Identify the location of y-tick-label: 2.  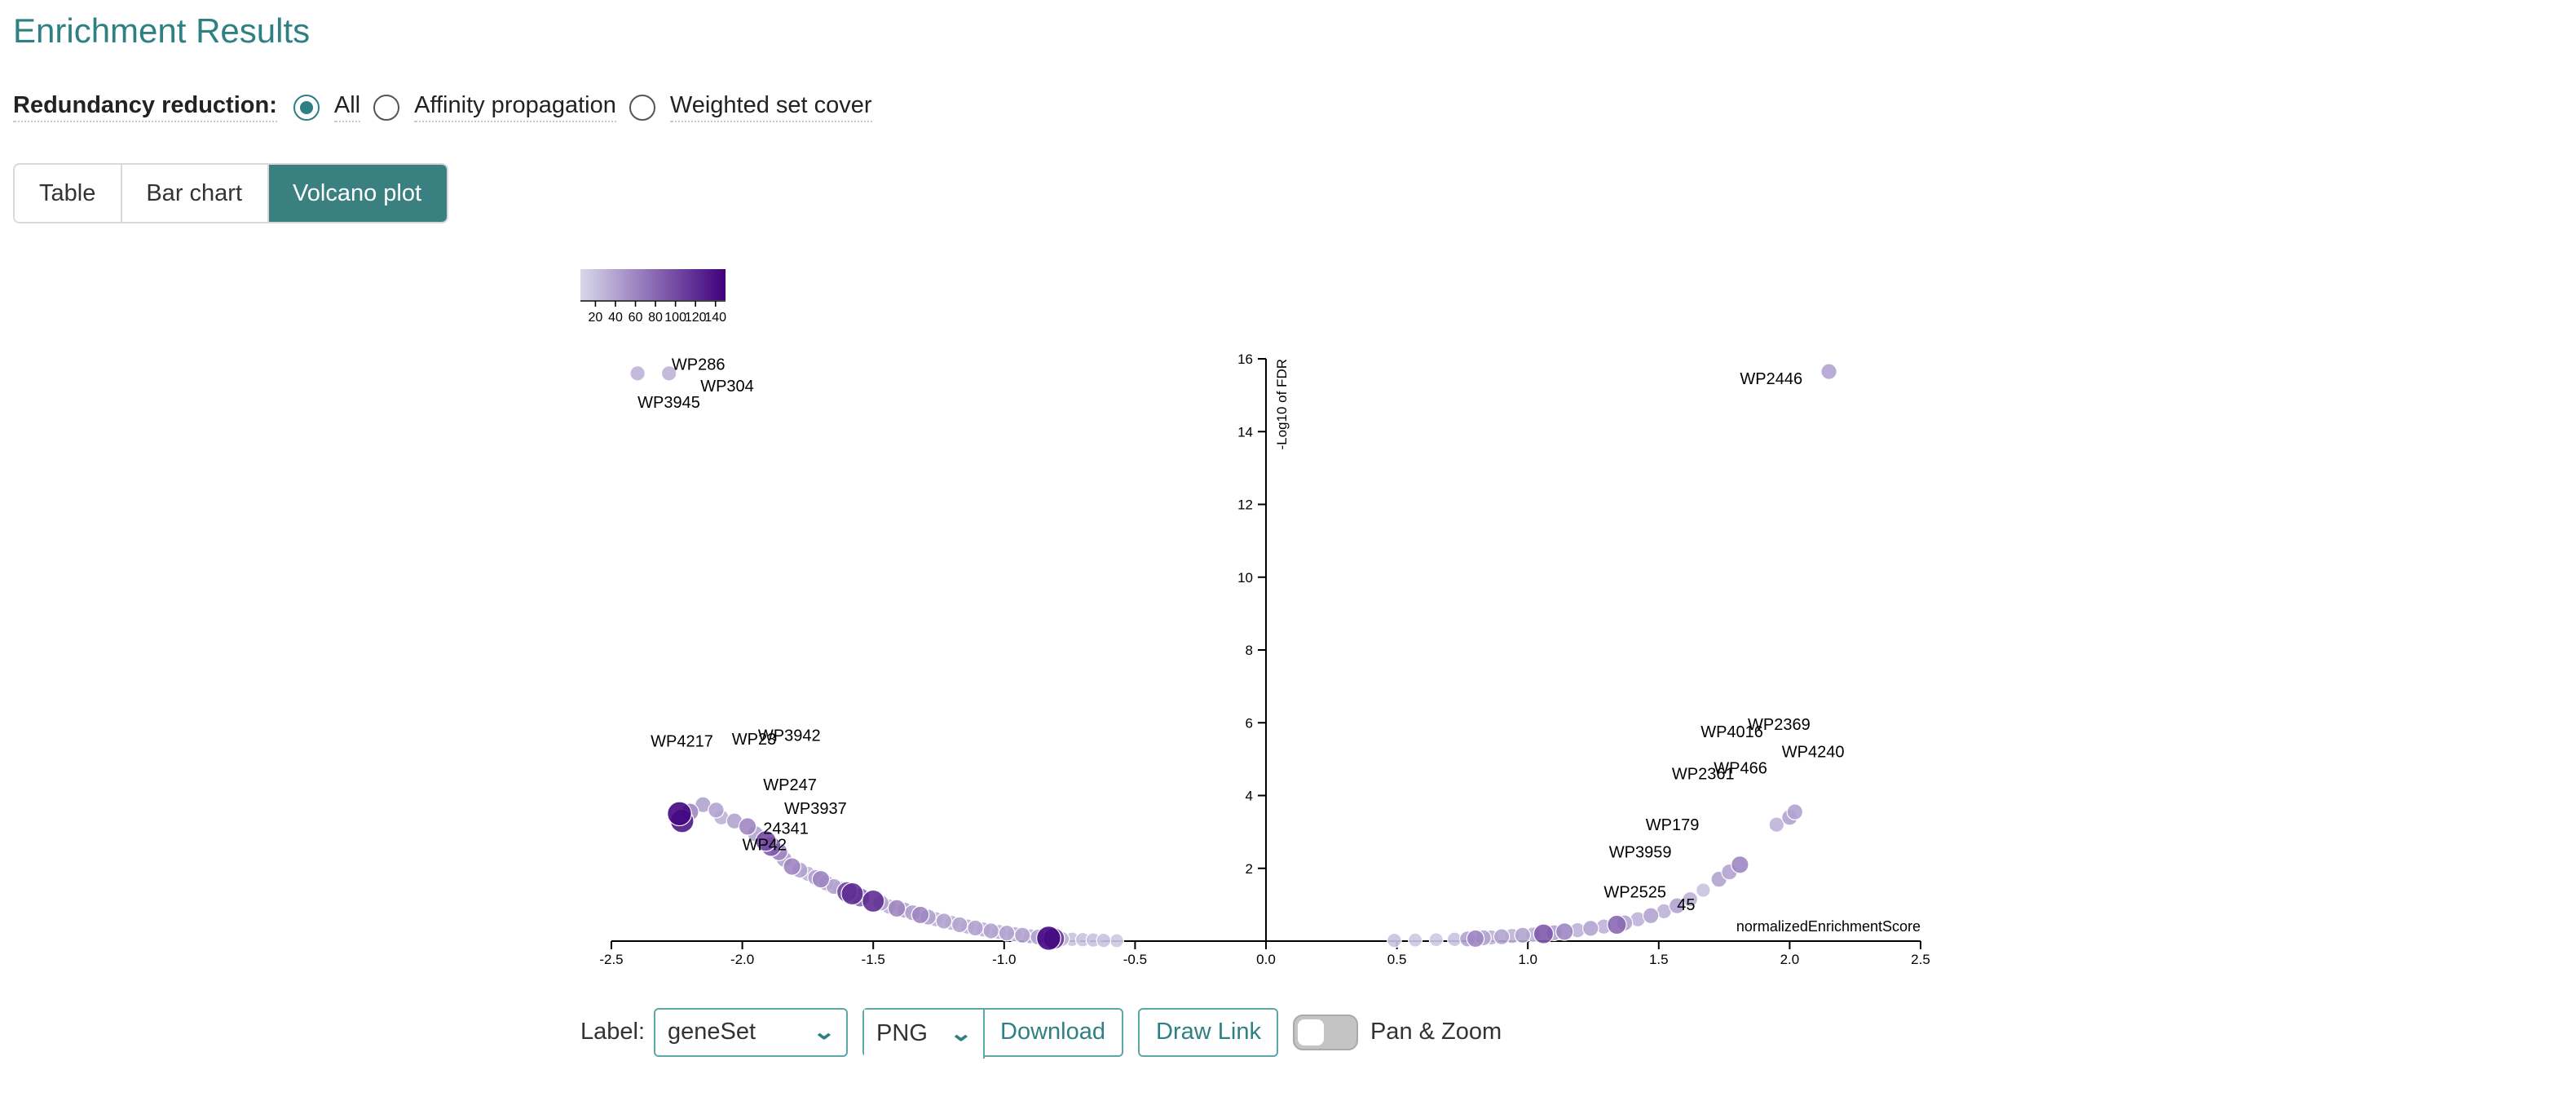
(1249, 869).